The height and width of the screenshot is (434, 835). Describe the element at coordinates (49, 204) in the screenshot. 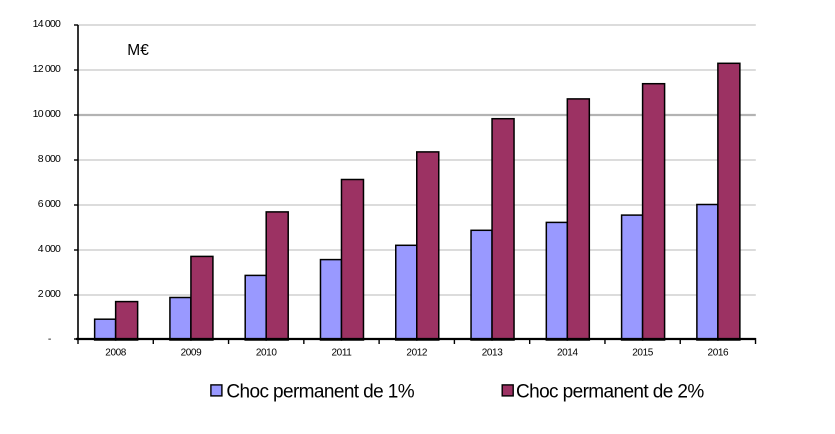

I see `svg-text: 6 000` at that location.